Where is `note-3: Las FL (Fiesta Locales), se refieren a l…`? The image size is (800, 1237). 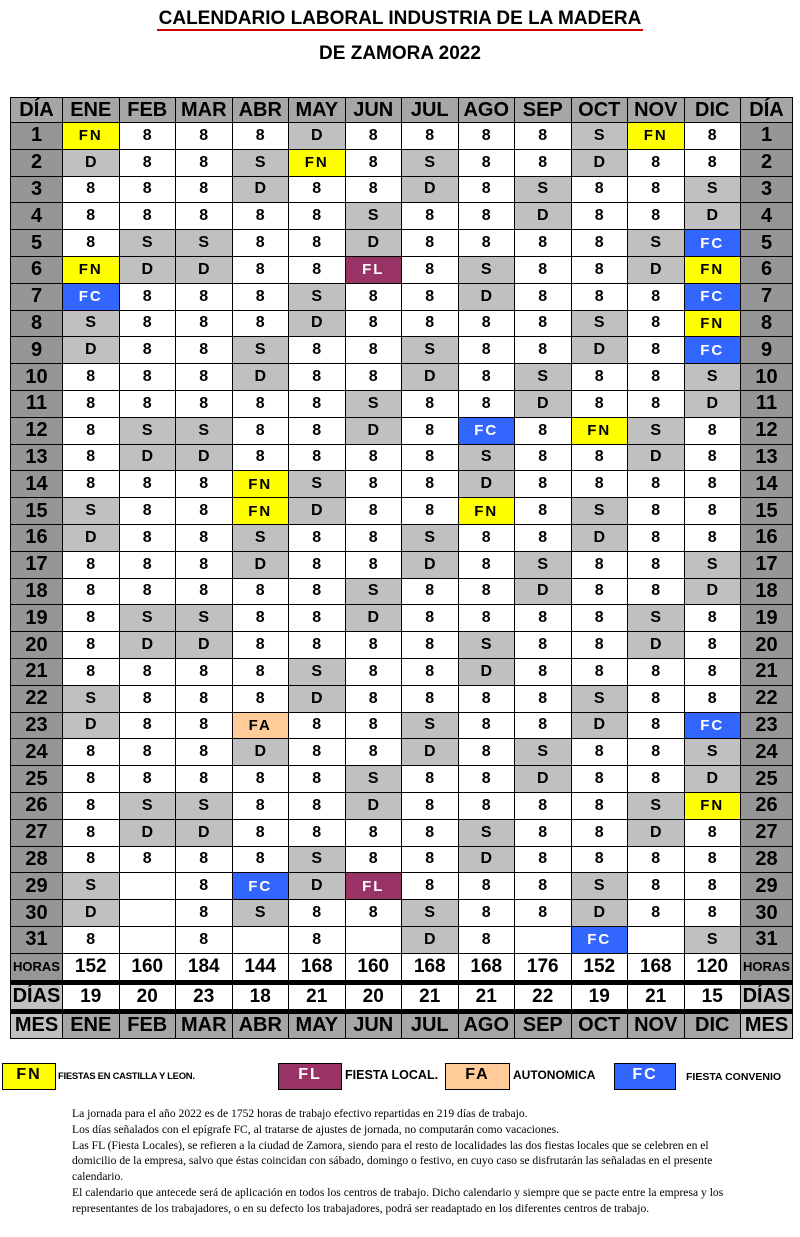
note-3: Las FL (Fiesta Locales), se refieren a l… is located at coordinates (392, 1161).